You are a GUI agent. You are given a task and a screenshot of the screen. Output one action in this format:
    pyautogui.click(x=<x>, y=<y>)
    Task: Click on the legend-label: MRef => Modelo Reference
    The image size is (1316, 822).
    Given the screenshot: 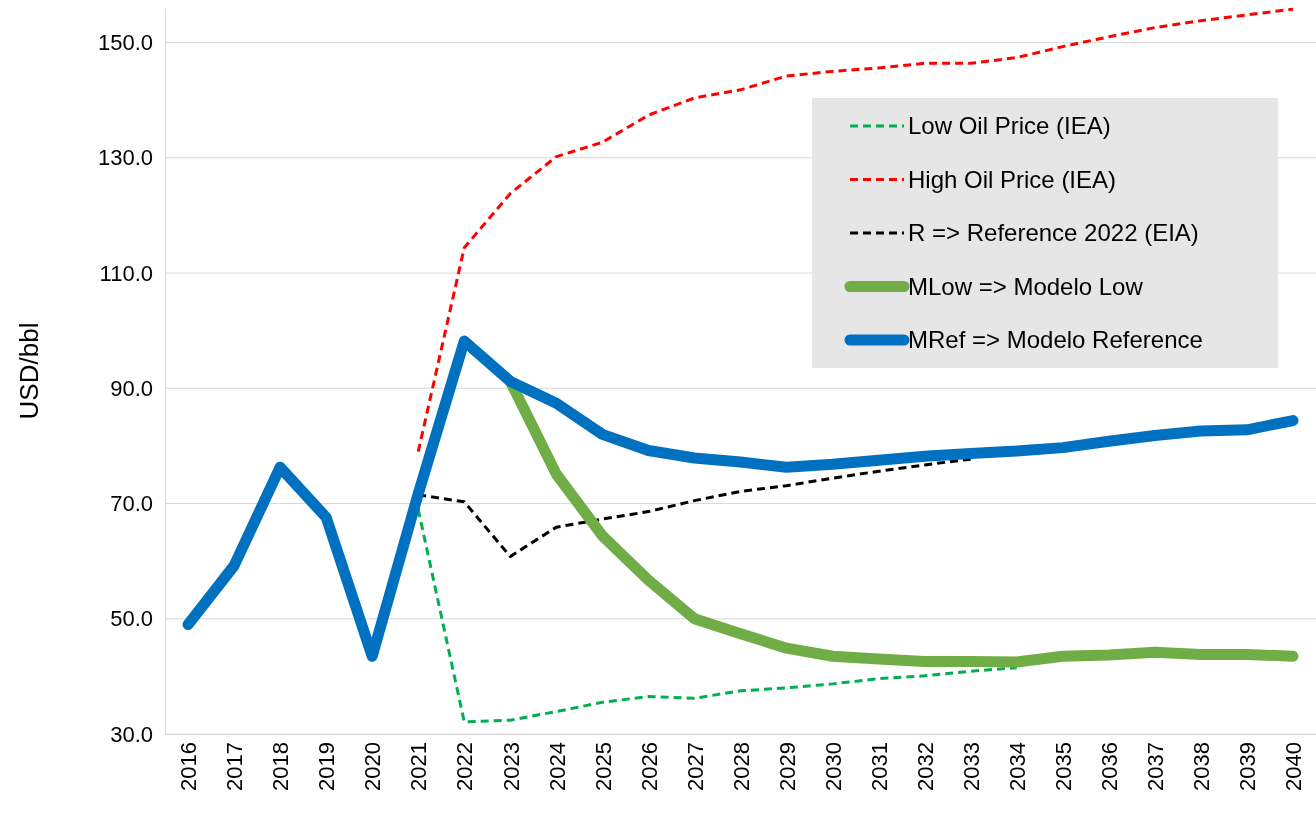 What is the action you would take?
    pyautogui.click(x=1055, y=340)
    